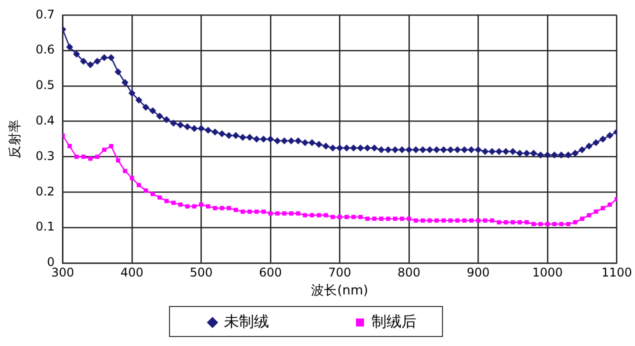 The width and height of the screenshot is (635, 346). What do you see at coordinates (45, 155) in the screenshot?
I see `y-tick-label: 0.3` at bounding box center [45, 155].